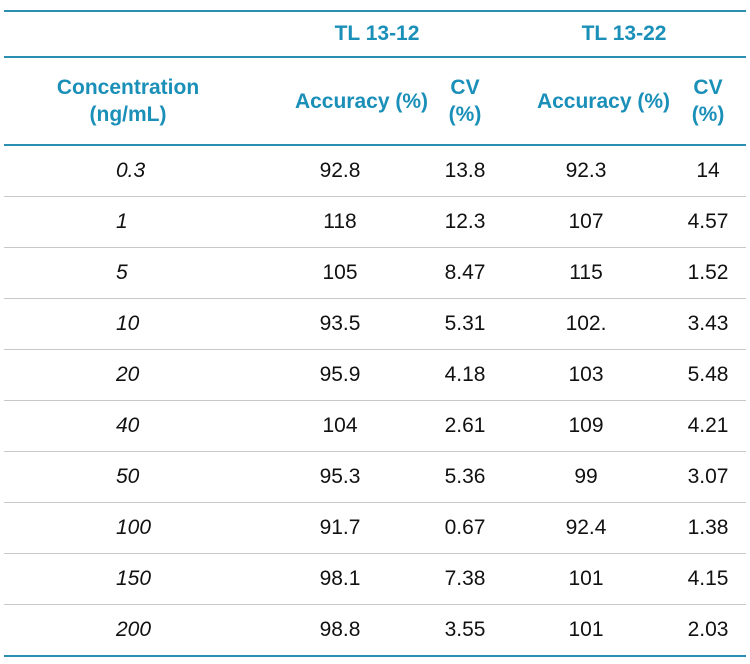 The image size is (750, 664). What do you see at coordinates (465, 375) in the screenshot?
I see `cv-tl-13-12-cell: 4.18` at bounding box center [465, 375].